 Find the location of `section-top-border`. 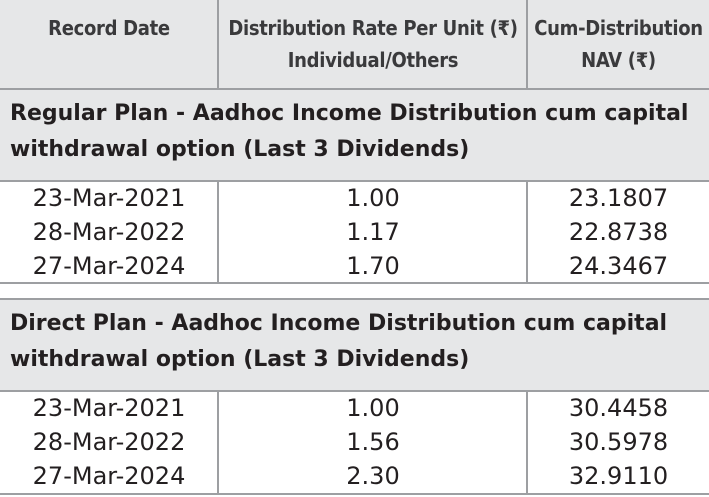

section-top-border is located at coordinates (354, 299).